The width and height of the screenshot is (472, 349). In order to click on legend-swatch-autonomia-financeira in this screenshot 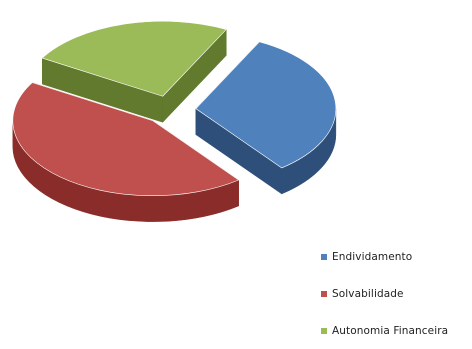, I will do `click(324, 330)`.